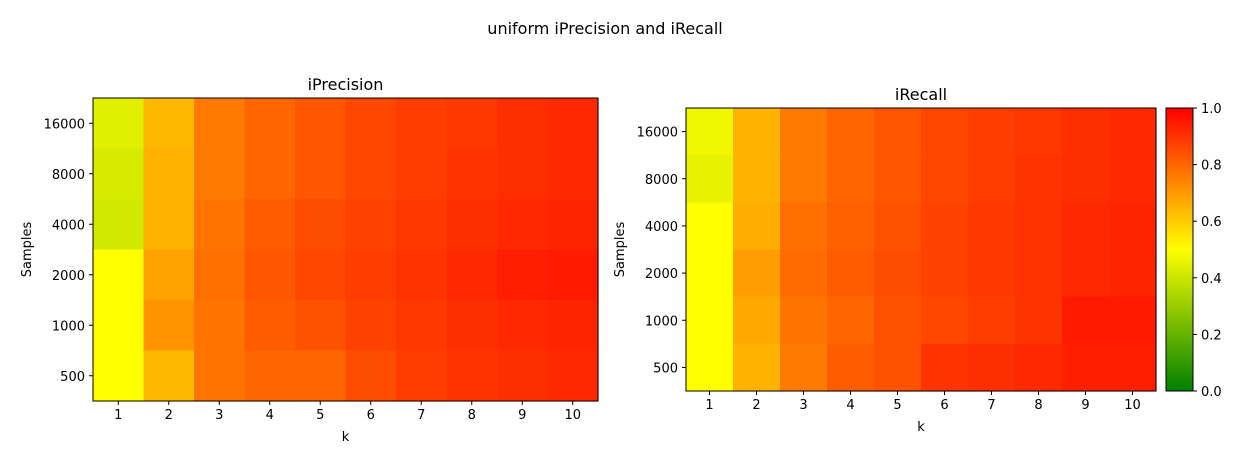 The width and height of the screenshot is (1241, 464). What do you see at coordinates (522, 415) in the screenshot?
I see `x-tick-label: 9` at bounding box center [522, 415].